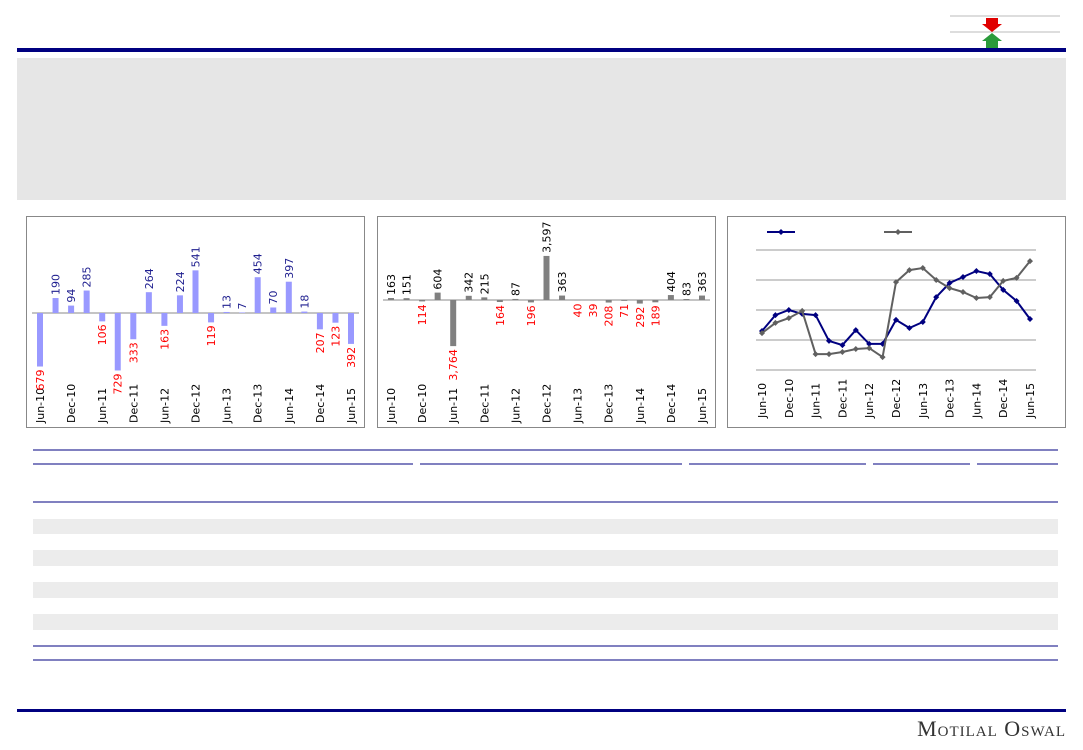 This screenshot has height=750, width=1083. Describe the element at coordinates (56, 284) in the screenshot. I see `data-label: 190` at that location.